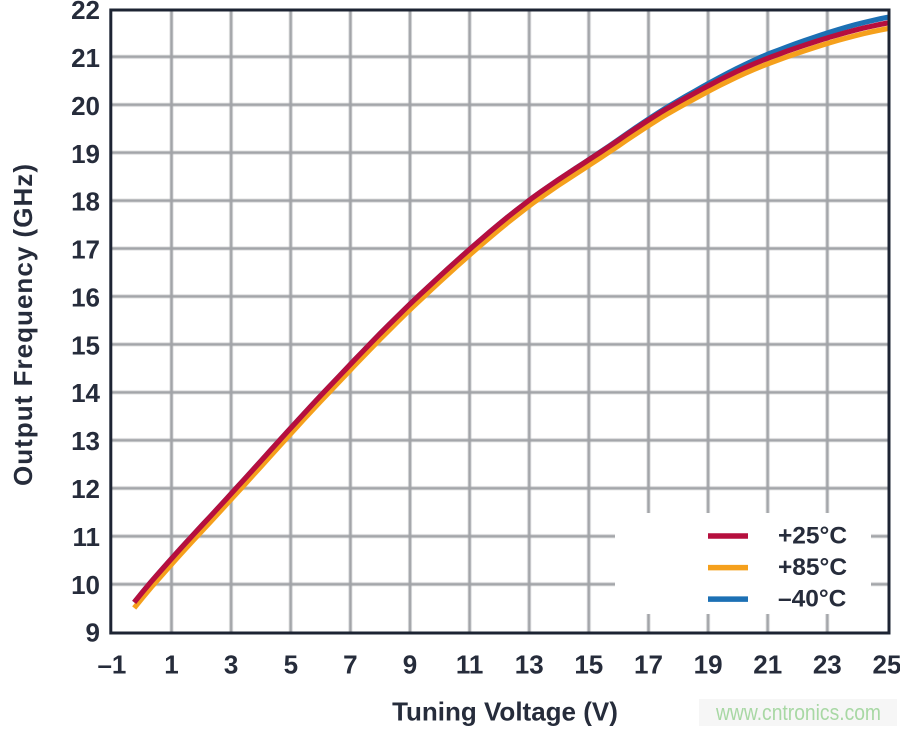 The width and height of the screenshot is (900, 730). What do you see at coordinates (812, 599) in the screenshot?
I see `svg-text: –40°C` at bounding box center [812, 599].